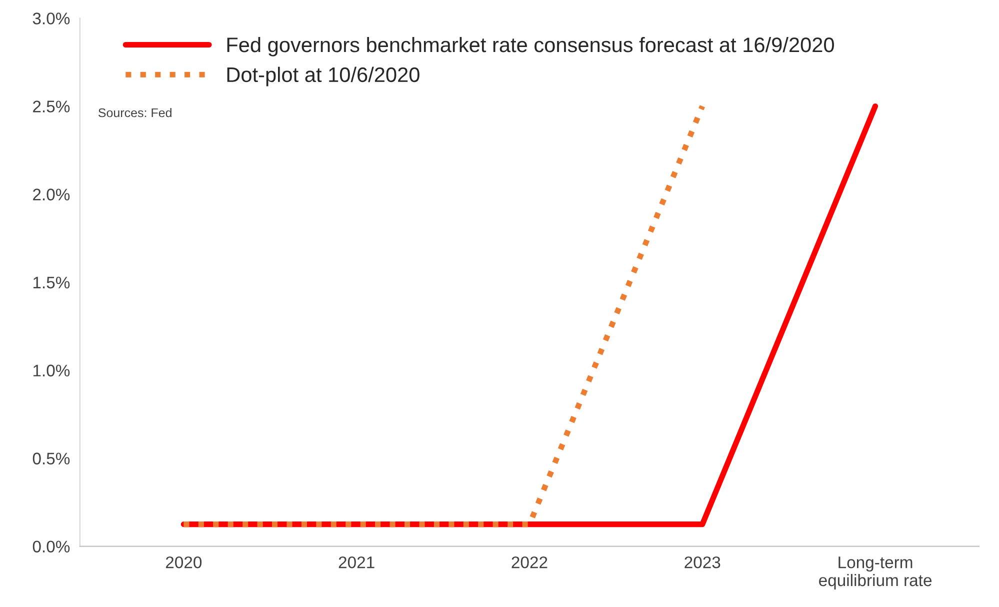 The height and width of the screenshot is (607, 999). What do you see at coordinates (51, 458) in the screenshot?
I see `y-tick-label: 0.5%` at bounding box center [51, 458].